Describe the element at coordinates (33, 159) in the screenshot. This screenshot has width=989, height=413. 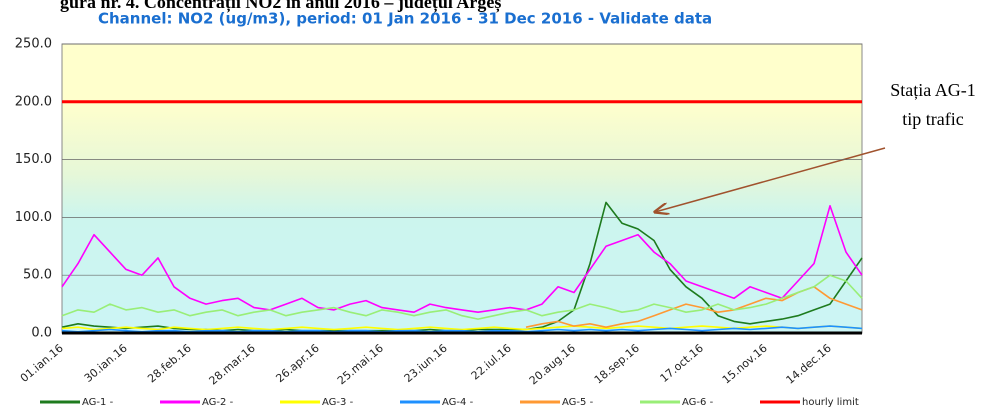
I see `y-tick-label: 150.0` at that location.